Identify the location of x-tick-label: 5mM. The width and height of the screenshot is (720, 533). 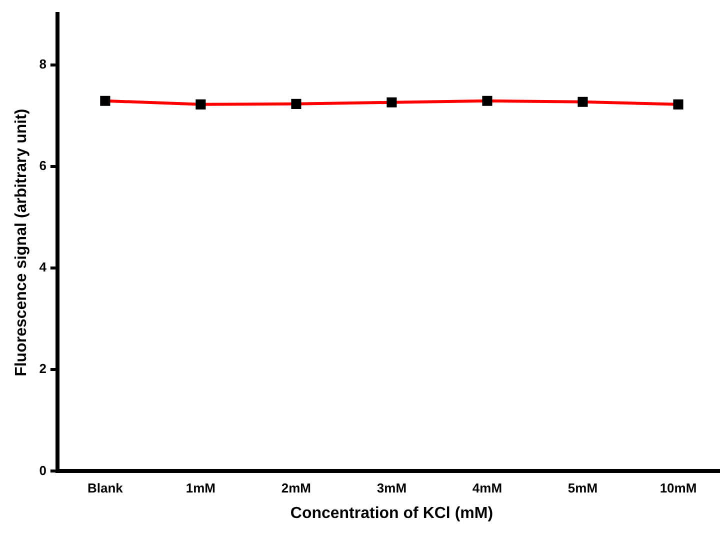
(583, 488).